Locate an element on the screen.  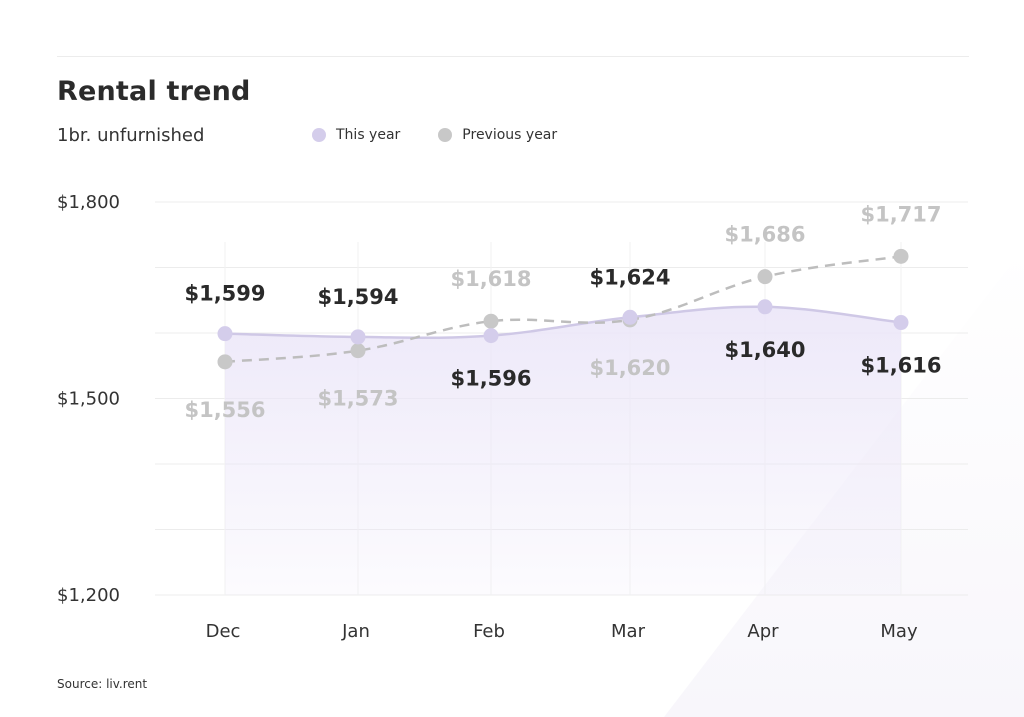
this-year-label-mar: $1,624 is located at coordinates (629, 277).